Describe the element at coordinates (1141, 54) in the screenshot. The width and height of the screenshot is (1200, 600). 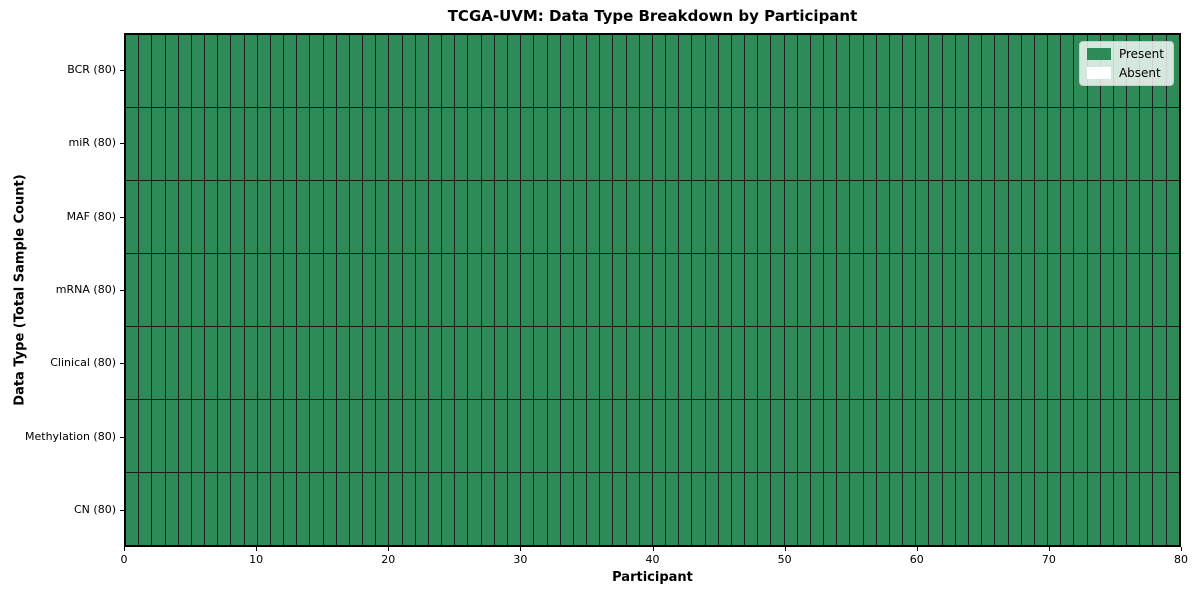
I see `legend-label-present: Present` at that location.